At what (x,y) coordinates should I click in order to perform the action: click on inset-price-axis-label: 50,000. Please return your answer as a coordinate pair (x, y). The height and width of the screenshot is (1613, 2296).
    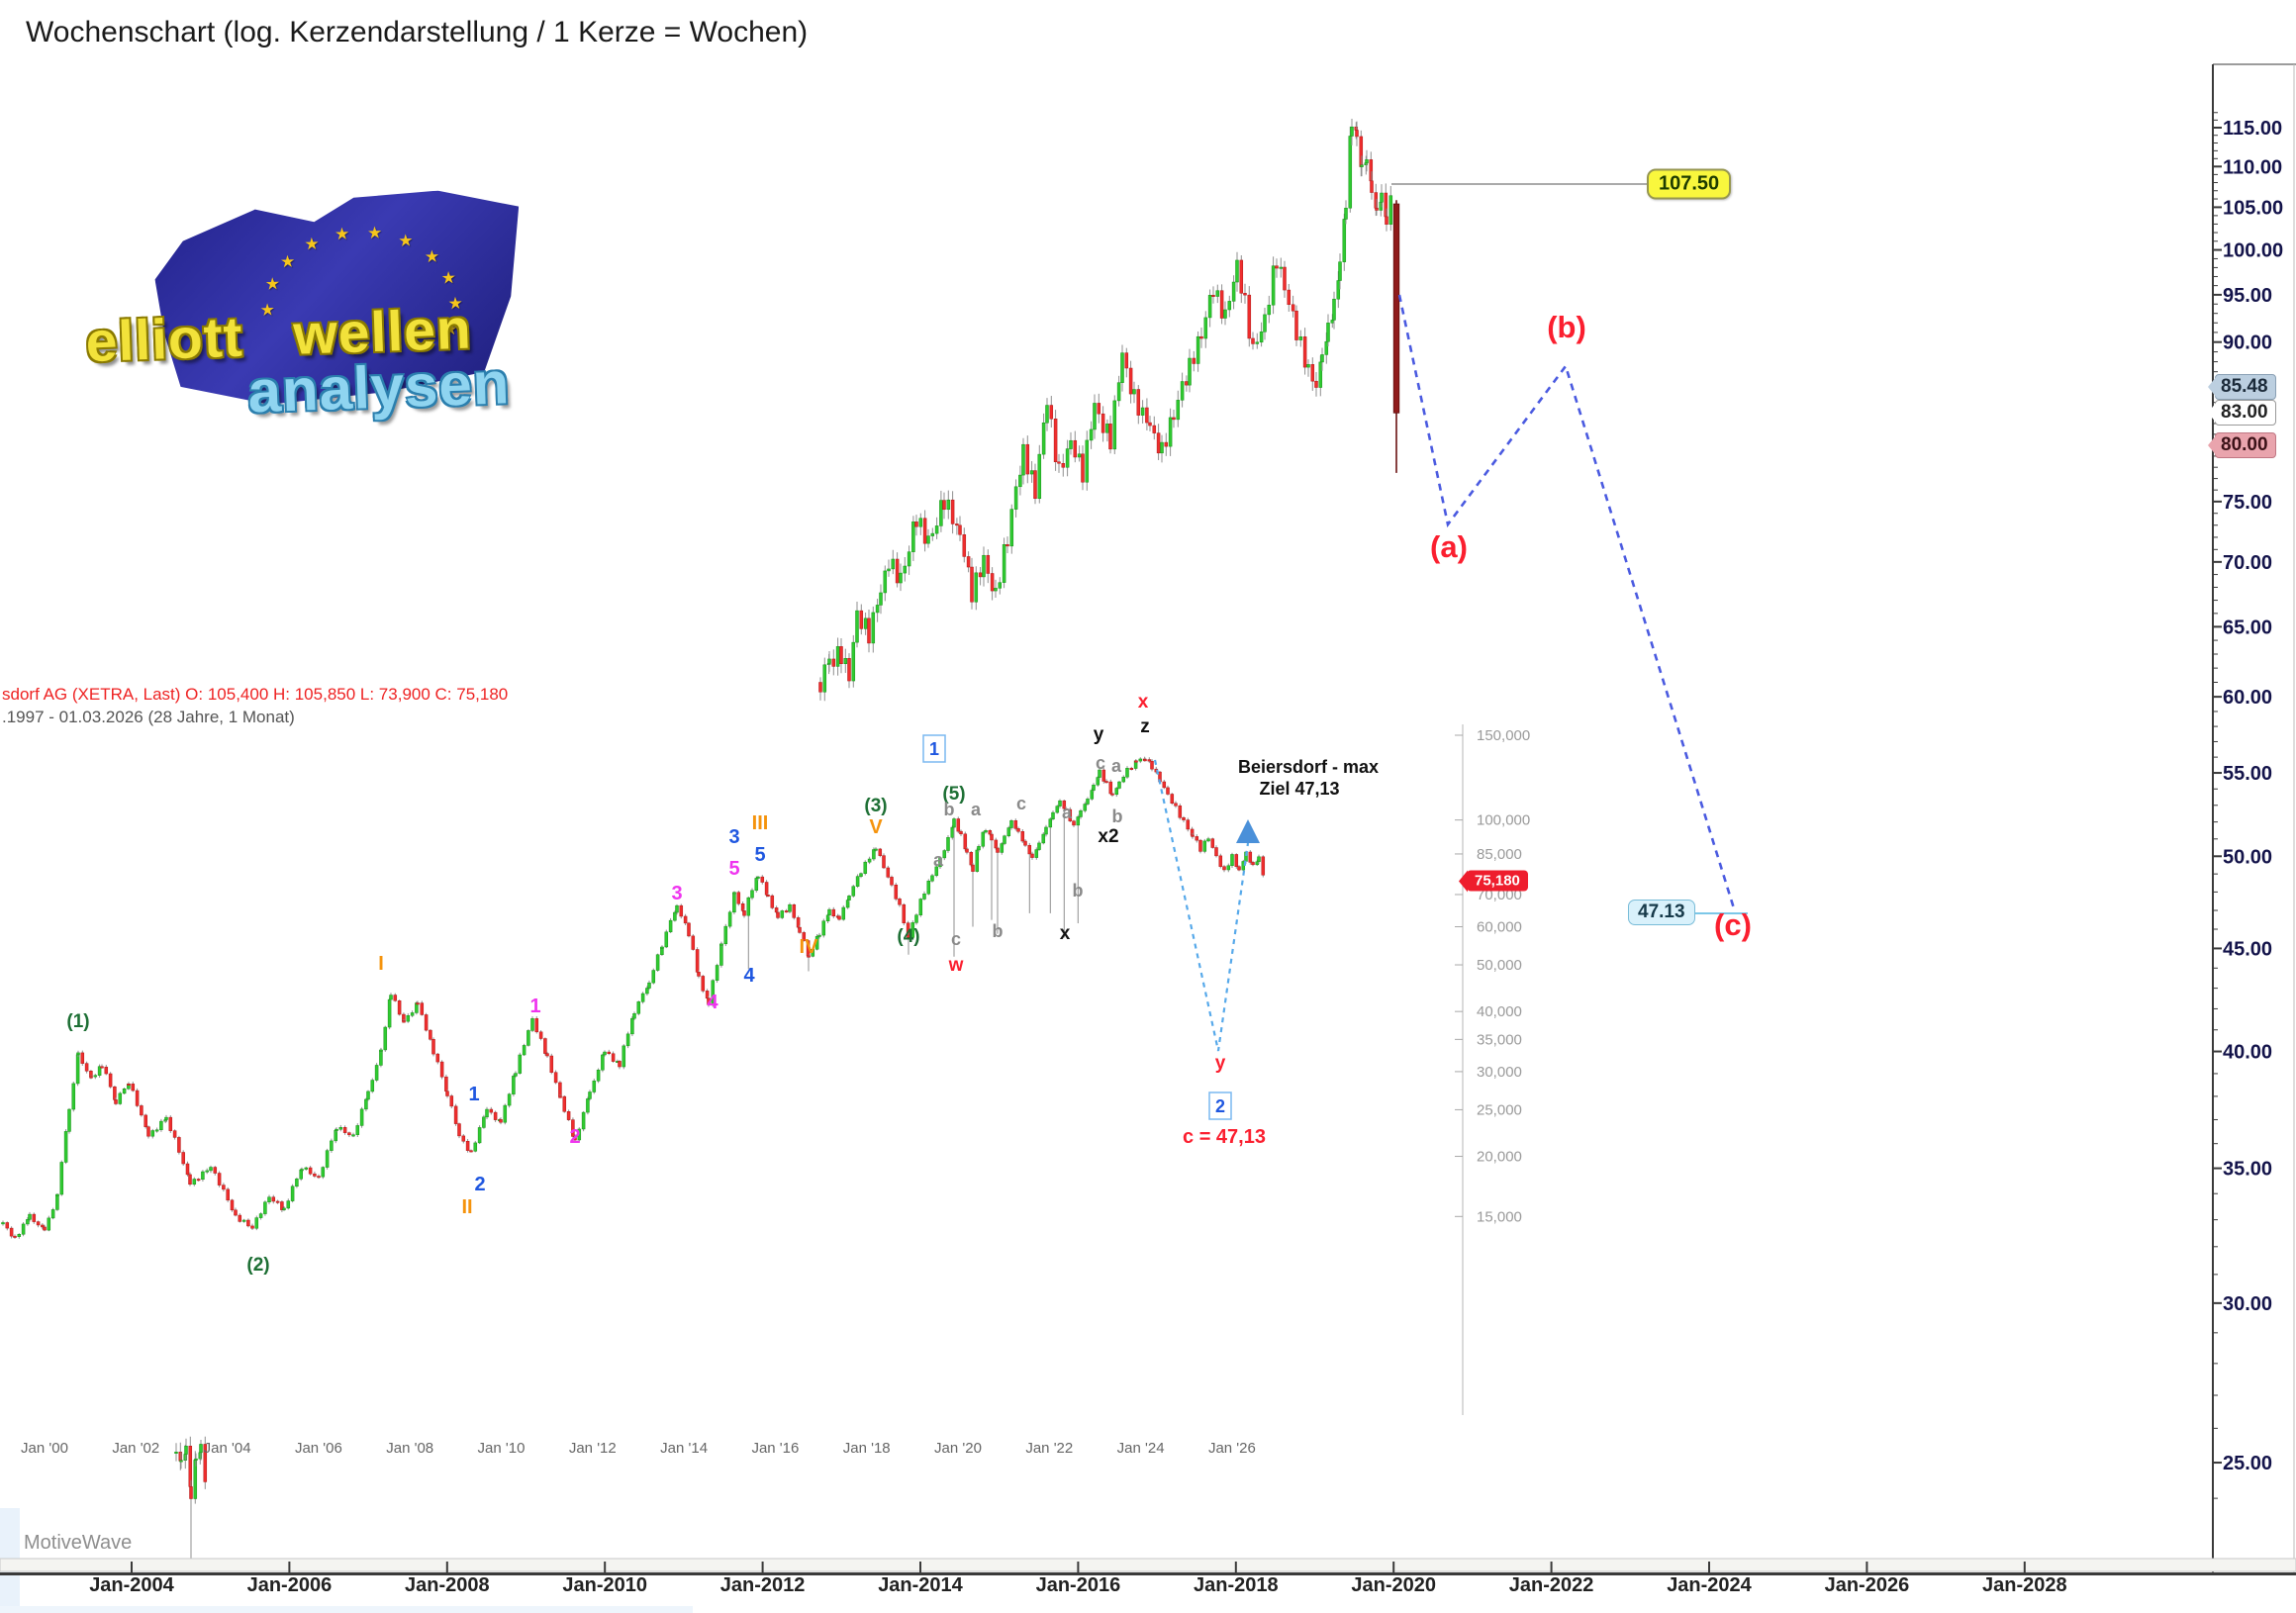
    Looking at the image, I should click on (1499, 965).